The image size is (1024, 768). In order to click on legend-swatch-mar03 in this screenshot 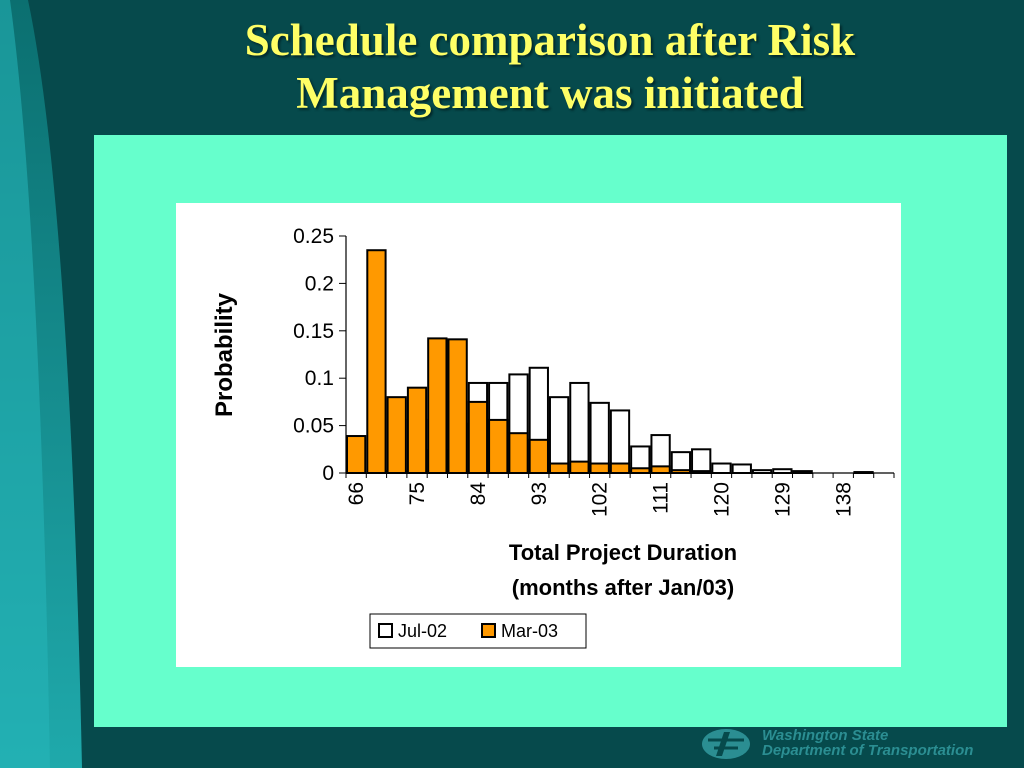, I will do `click(488, 630)`.